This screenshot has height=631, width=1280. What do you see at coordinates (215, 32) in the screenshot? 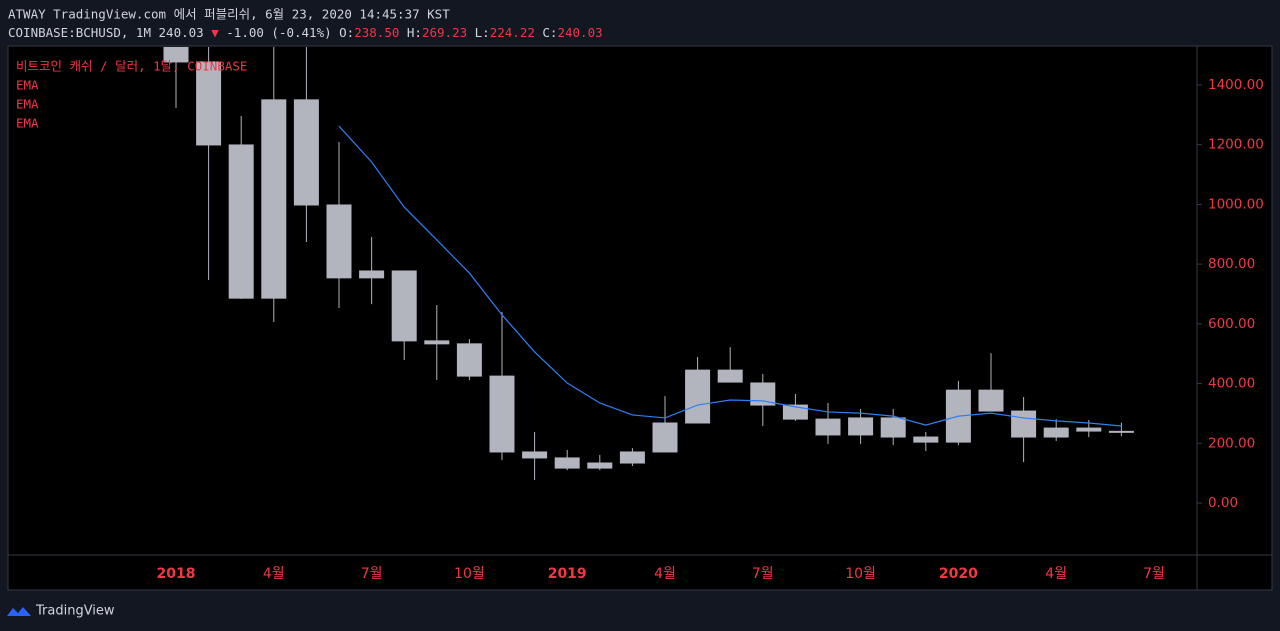
I see `arrow: ▼` at bounding box center [215, 32].